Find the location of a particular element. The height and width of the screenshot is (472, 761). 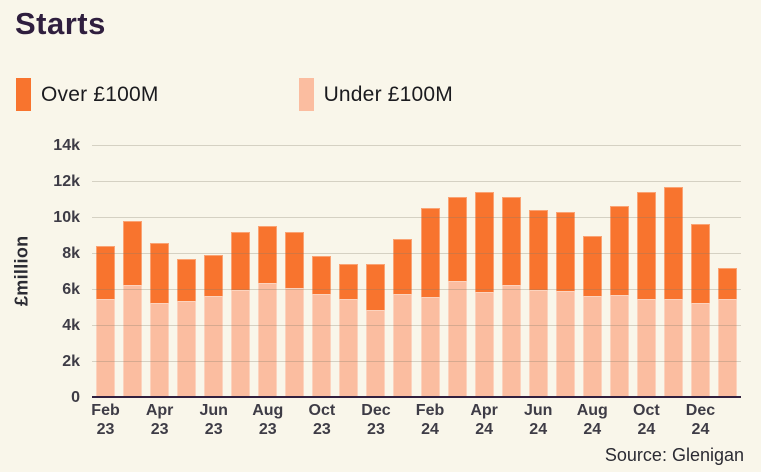

y-axis-tick-label: 6k is located at coordinates (71, 289).